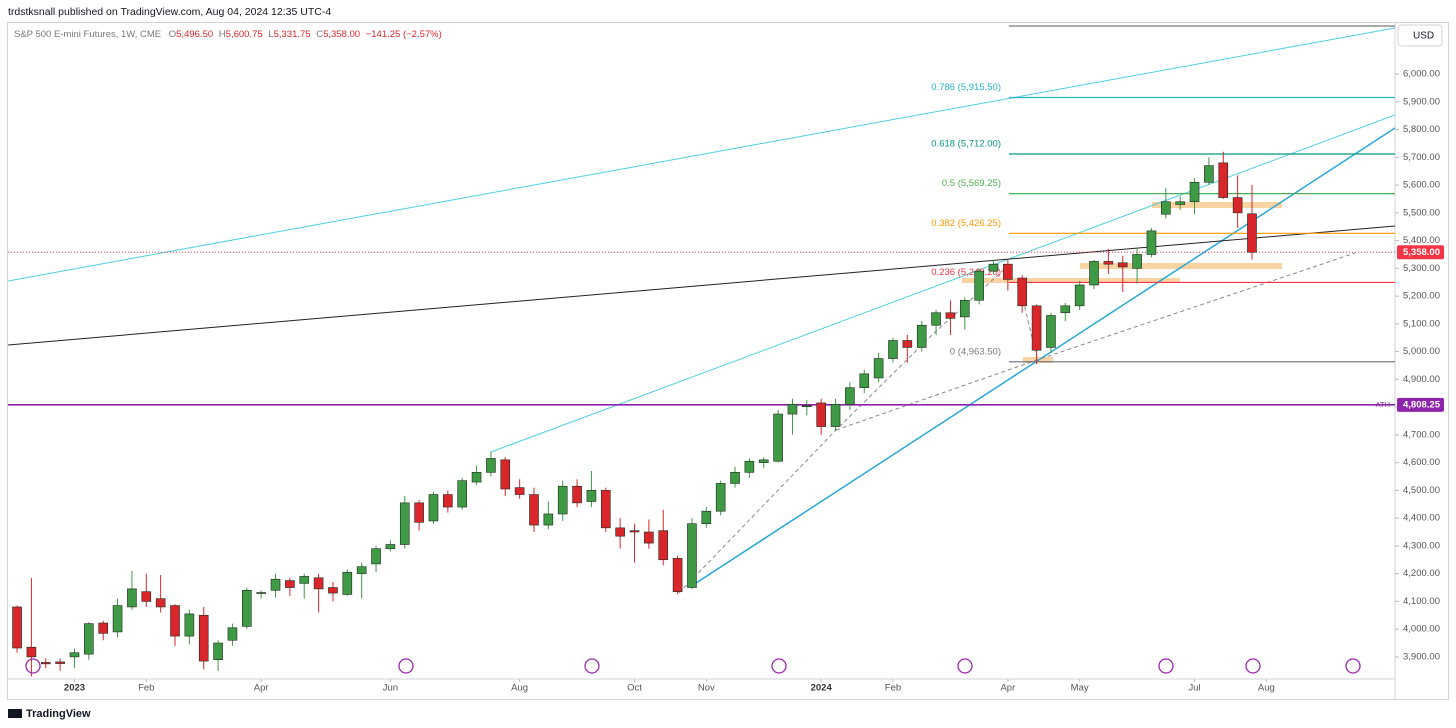 Image resolution: width=1456 pixels, height=728 pixels. I want to click on currency-box, so click(1420, 35).